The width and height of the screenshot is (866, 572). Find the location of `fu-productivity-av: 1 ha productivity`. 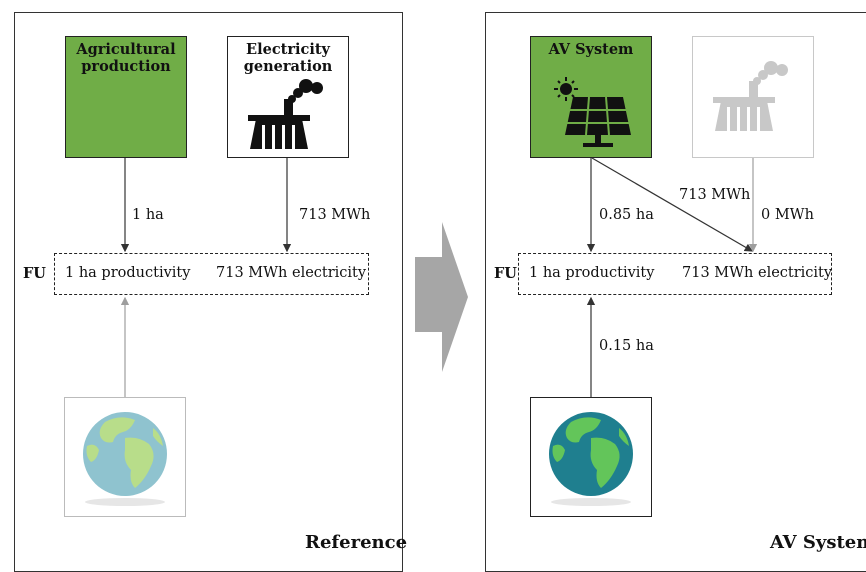

fu-productivity-av: 1 ha productivity is located at coordinates (592, 273).